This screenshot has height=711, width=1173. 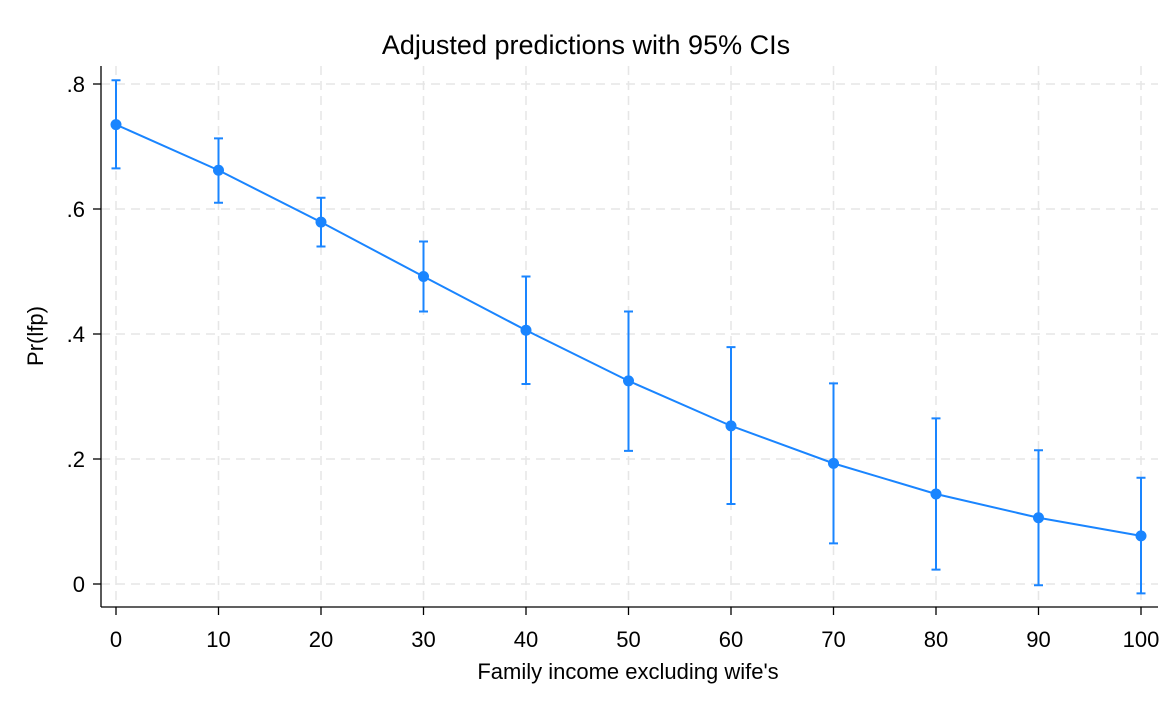 I want to click on x-tick-label: 0, so click(x=116, y=639).